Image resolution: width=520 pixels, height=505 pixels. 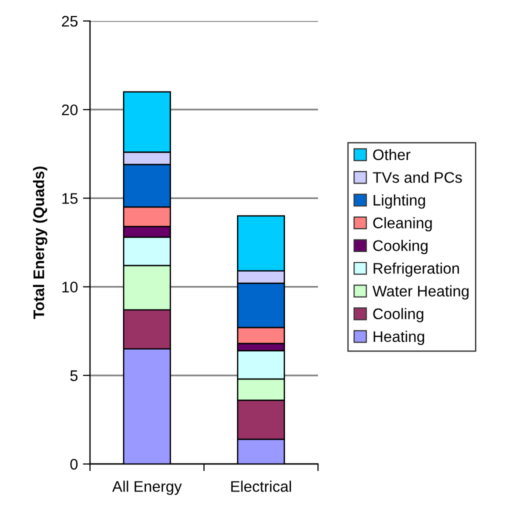 I want to click on legend-label: Refrigeration, so click(x=416, y=269).